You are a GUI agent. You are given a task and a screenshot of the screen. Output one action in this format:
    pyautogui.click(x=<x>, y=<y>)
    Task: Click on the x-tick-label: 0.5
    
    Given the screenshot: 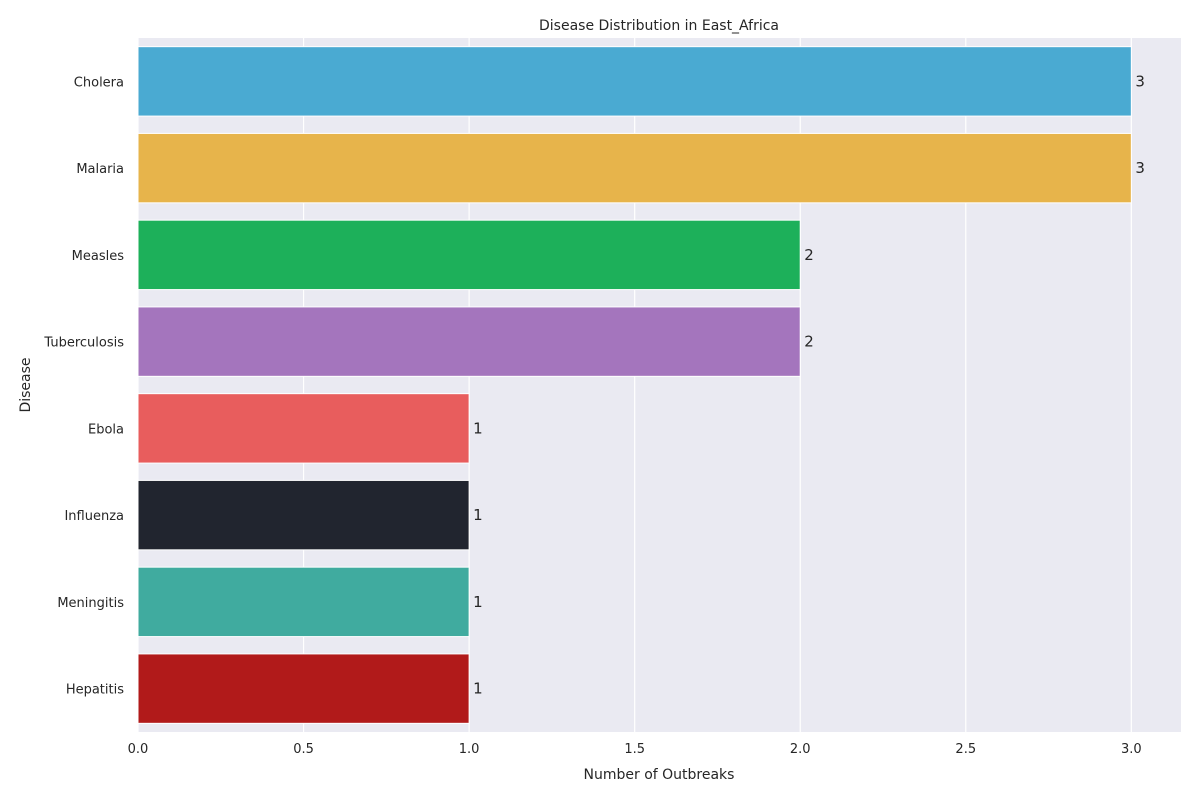 What is the action you would take?
    pyautogui.click(x=303, y=749)
    